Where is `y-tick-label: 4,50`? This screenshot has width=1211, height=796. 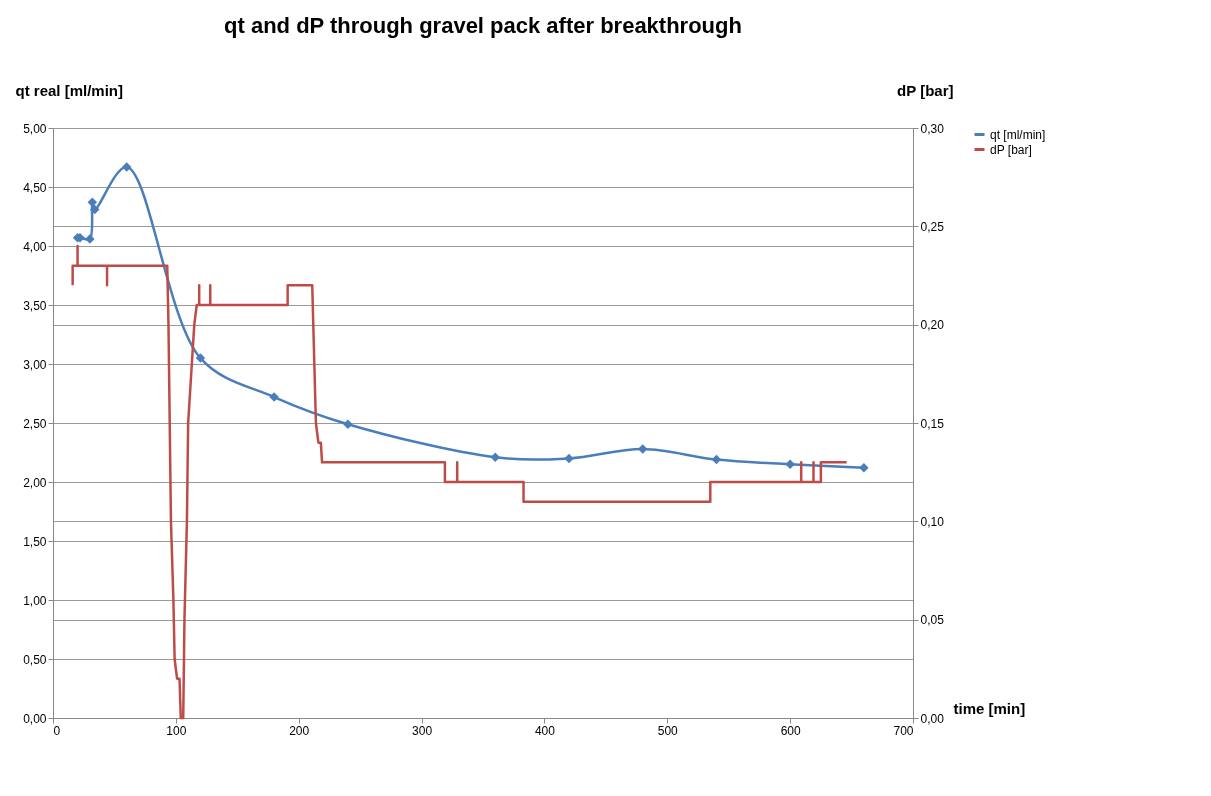
y-tick-label: 4,50 is located at coordinates (35, 187).